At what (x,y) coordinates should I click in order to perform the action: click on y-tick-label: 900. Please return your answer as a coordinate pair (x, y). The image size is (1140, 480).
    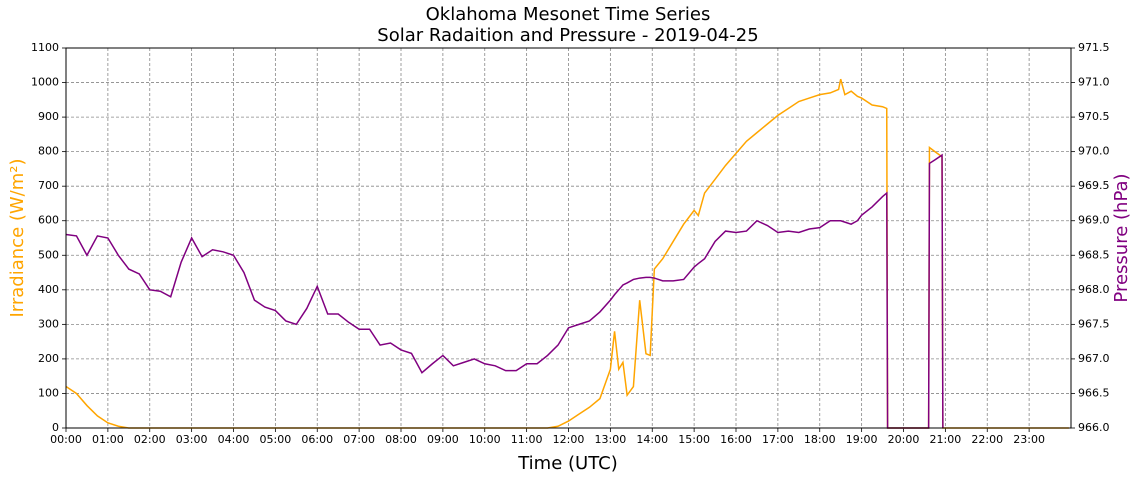
    Looking at the image, I should click on (48, 116).